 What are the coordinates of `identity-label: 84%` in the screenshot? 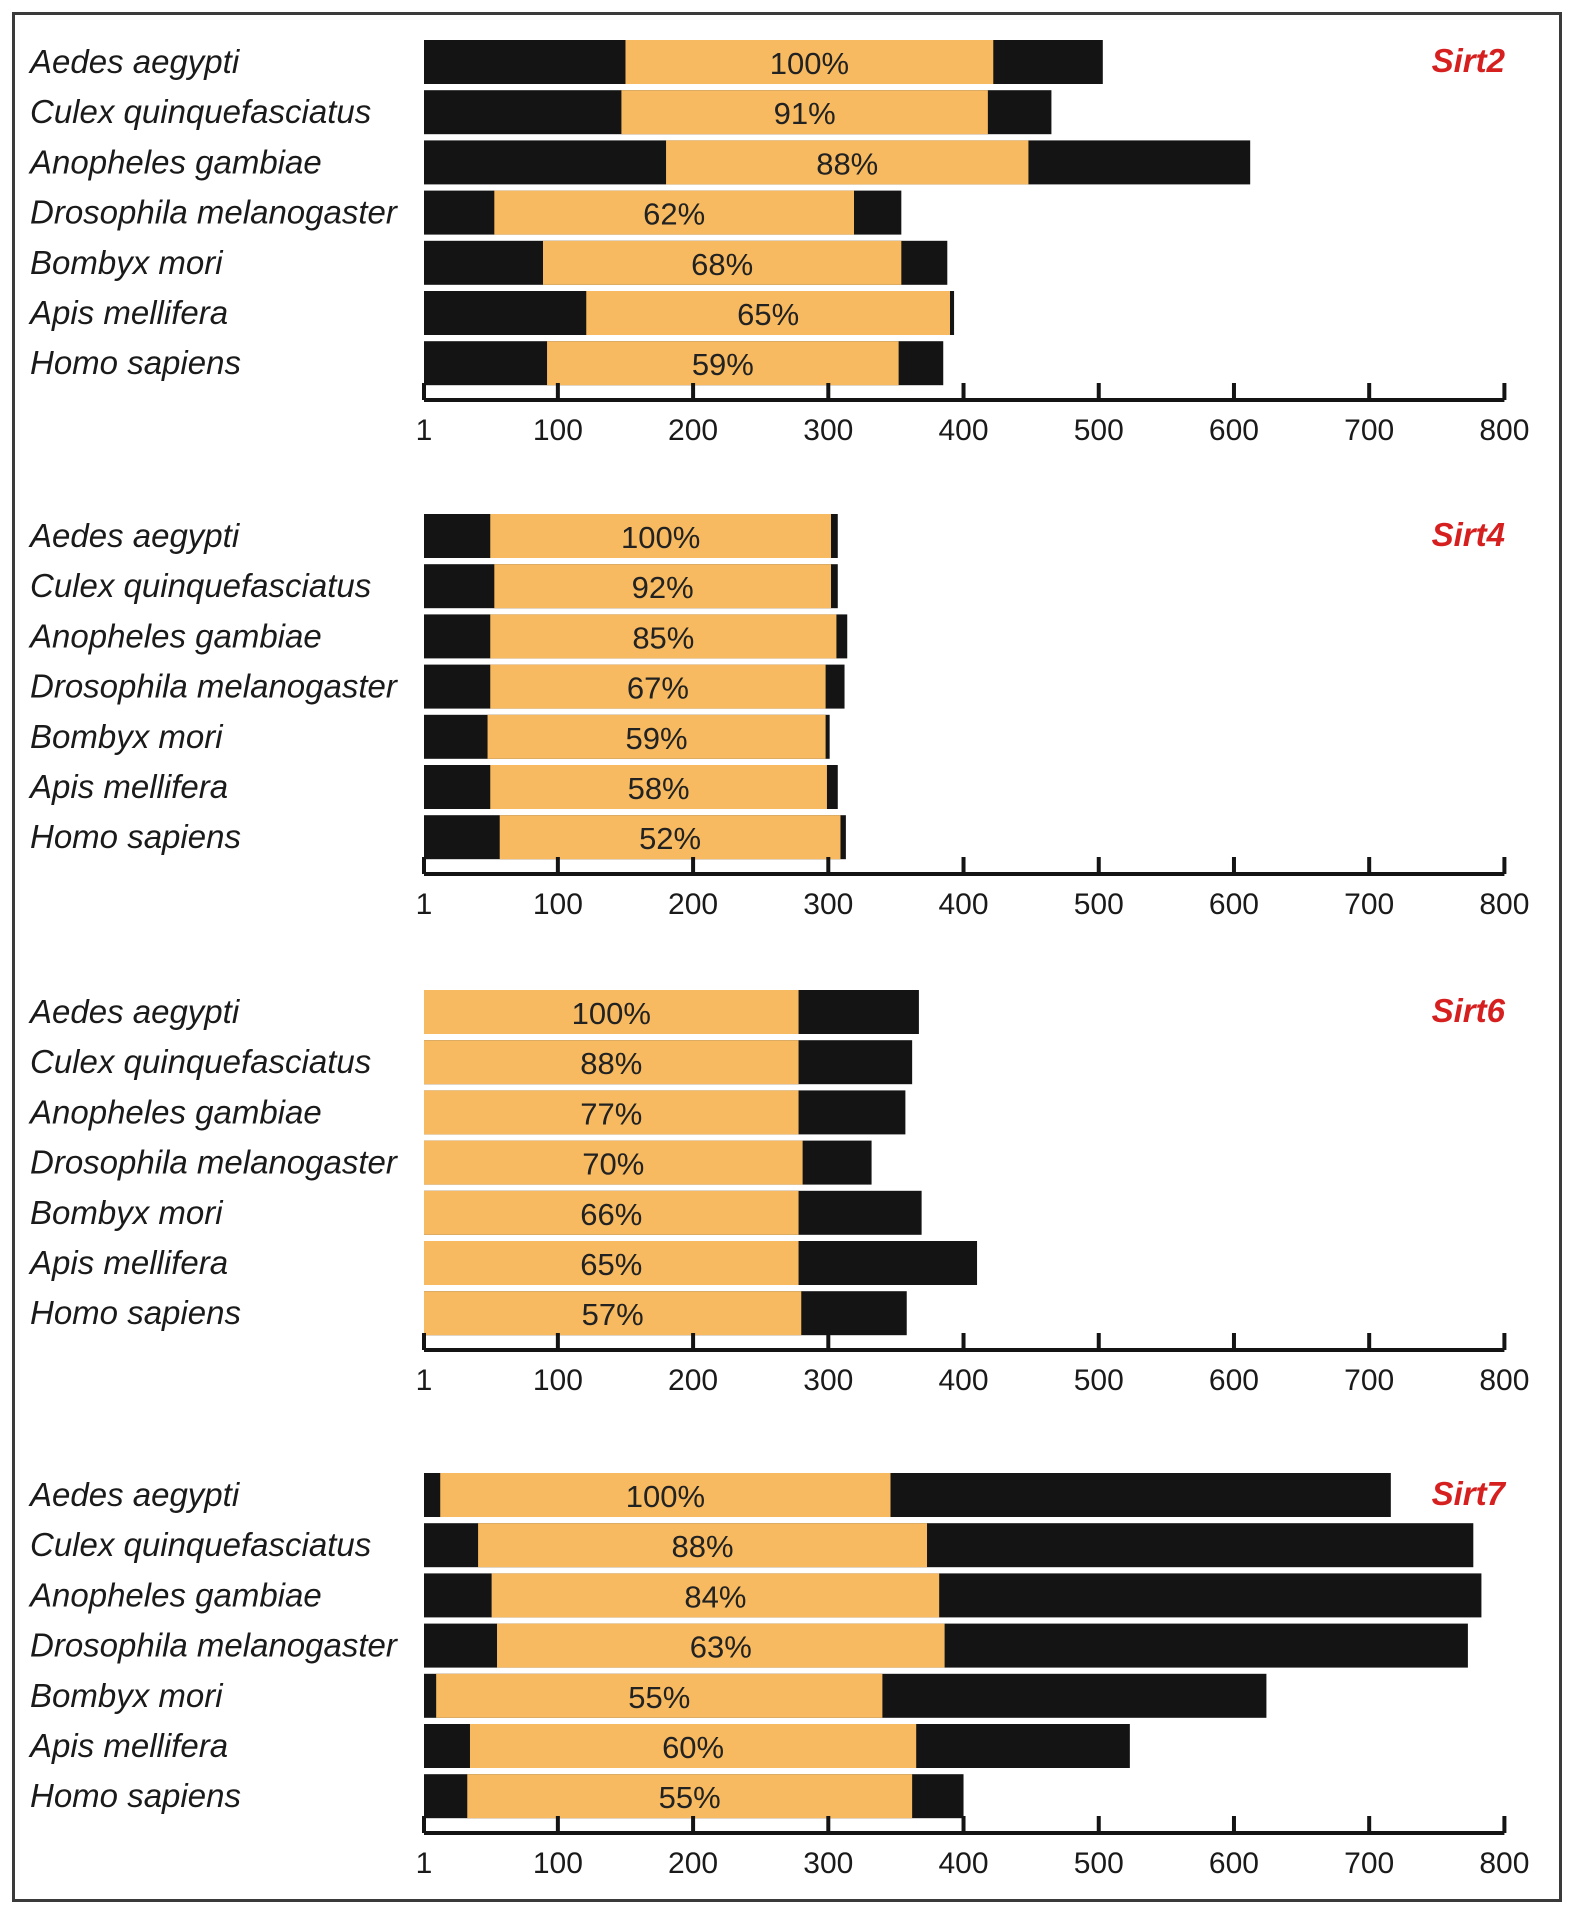 It's located at (715, 1596).